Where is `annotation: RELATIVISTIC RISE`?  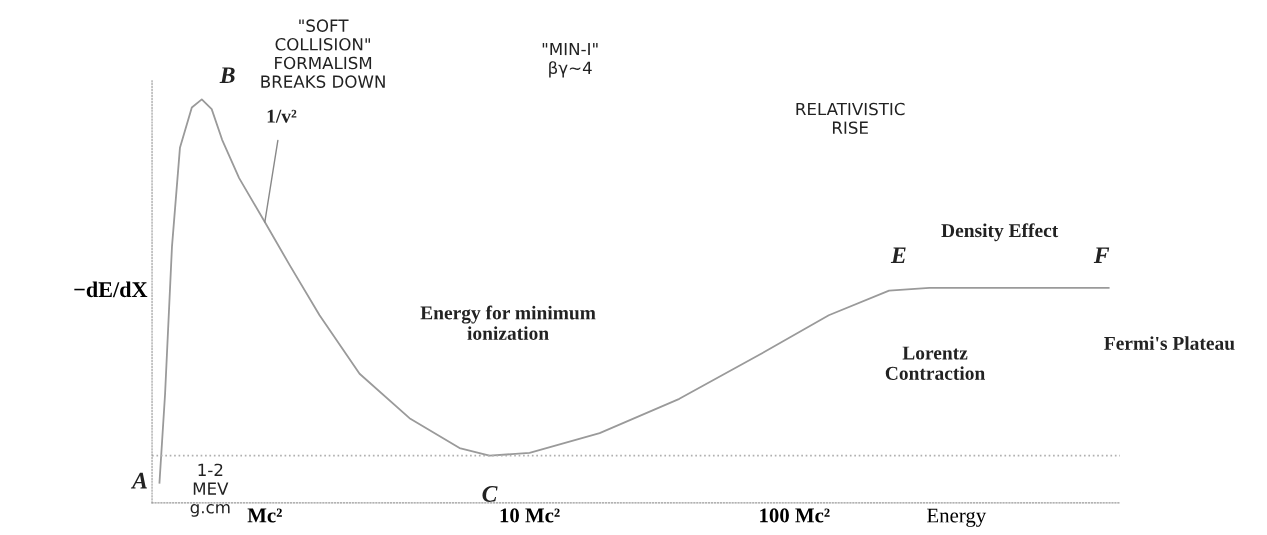 annotation: RELATIVISTIC RISE is located at coordinates (850, 118).